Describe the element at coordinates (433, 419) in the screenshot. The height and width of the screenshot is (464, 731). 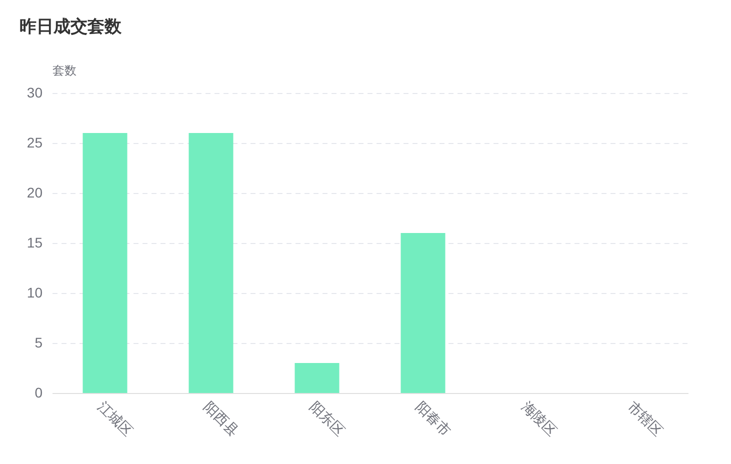
I see `x-tick-label: 阳春市` at that location.